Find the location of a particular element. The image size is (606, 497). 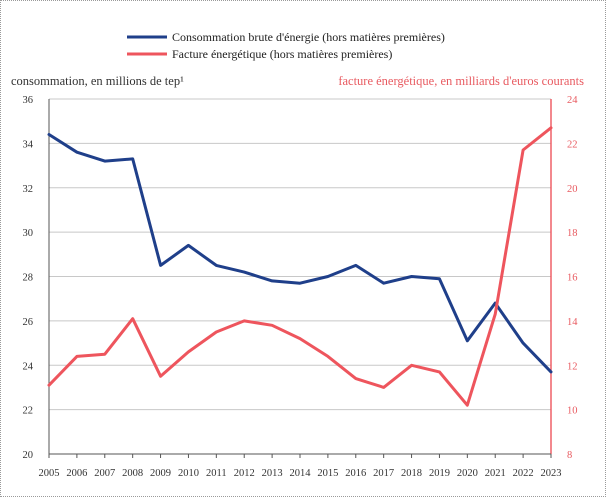

y-tick-left: 24 is located at coordinates (28, 366).